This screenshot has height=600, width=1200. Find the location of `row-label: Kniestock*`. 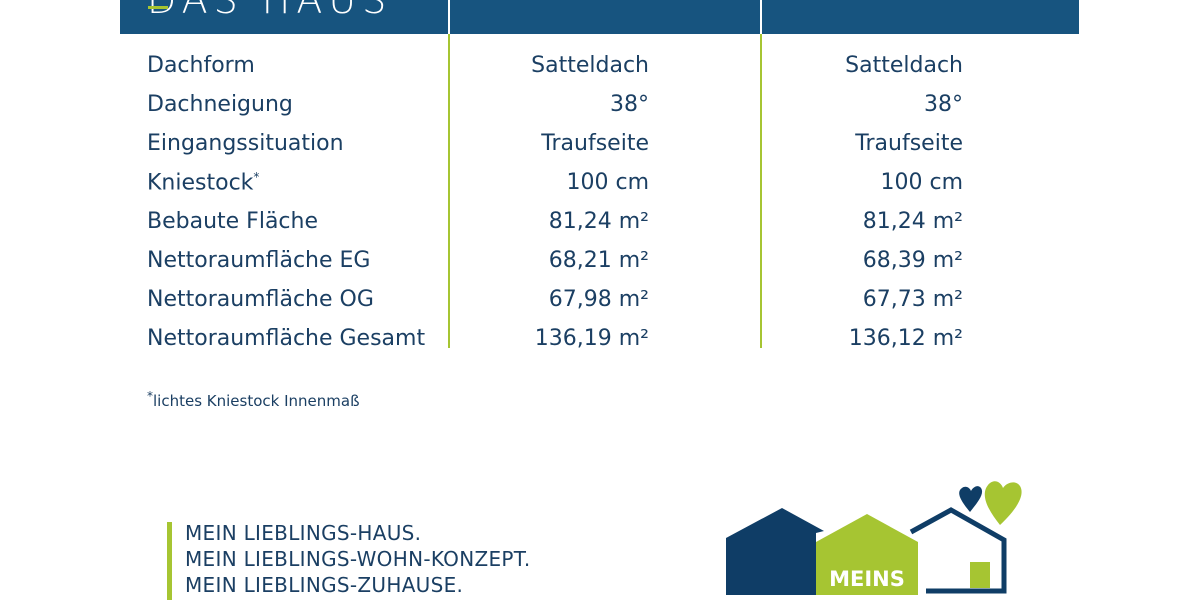

row-label: Kniestock* is located at coordinates (203, 183).